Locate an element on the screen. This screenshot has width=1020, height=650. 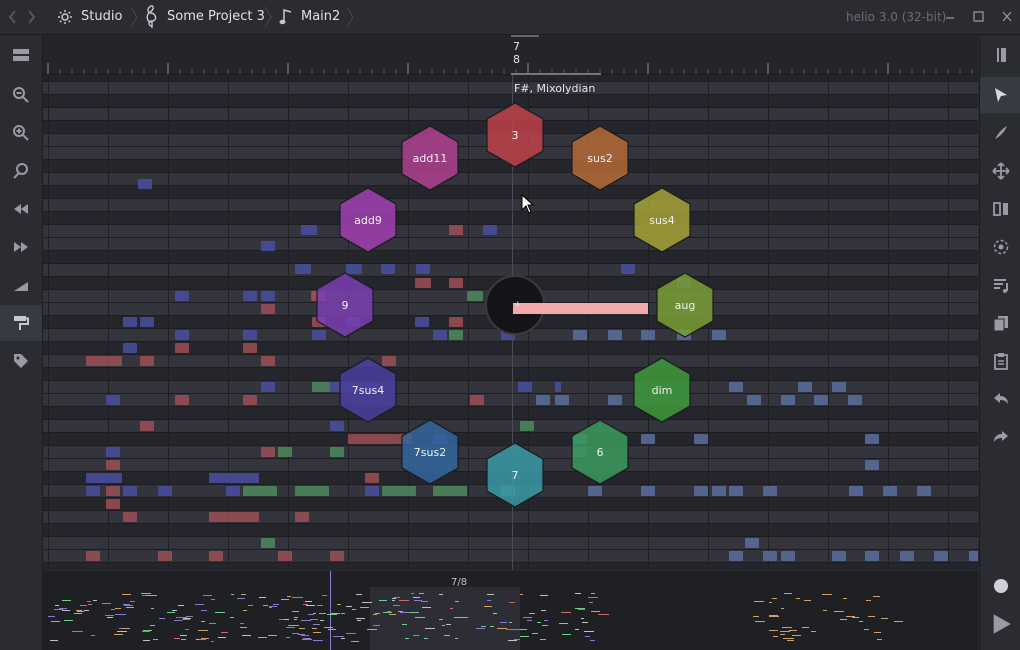
rewind-icon is located at coordinates (21, 209).